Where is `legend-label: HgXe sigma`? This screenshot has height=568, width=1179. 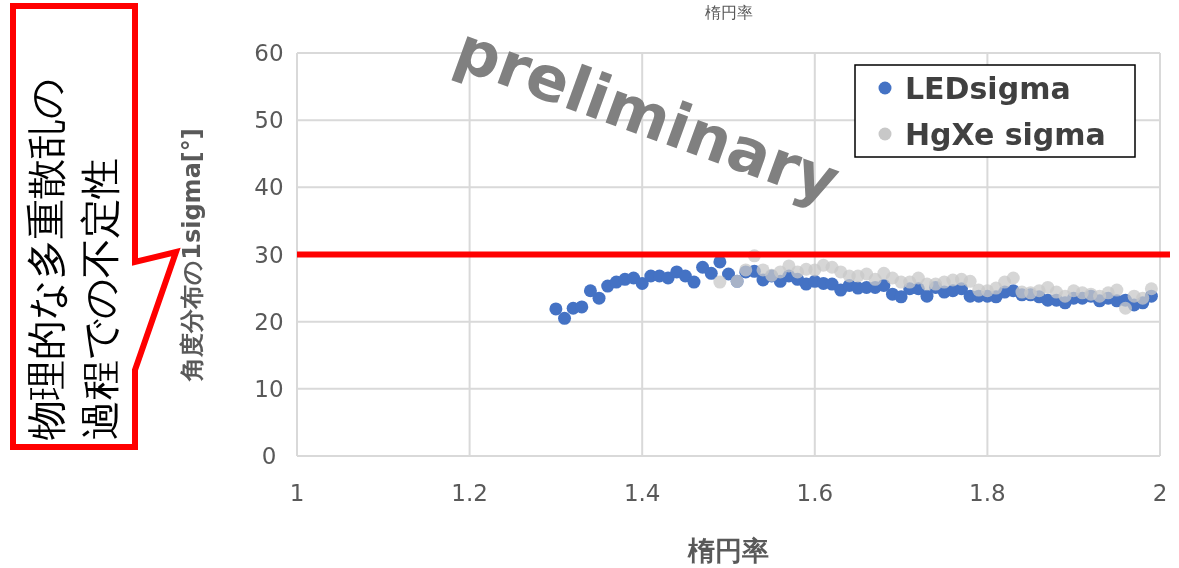 legend-label: HgXe sigma is located at coordinates (1005, 134).